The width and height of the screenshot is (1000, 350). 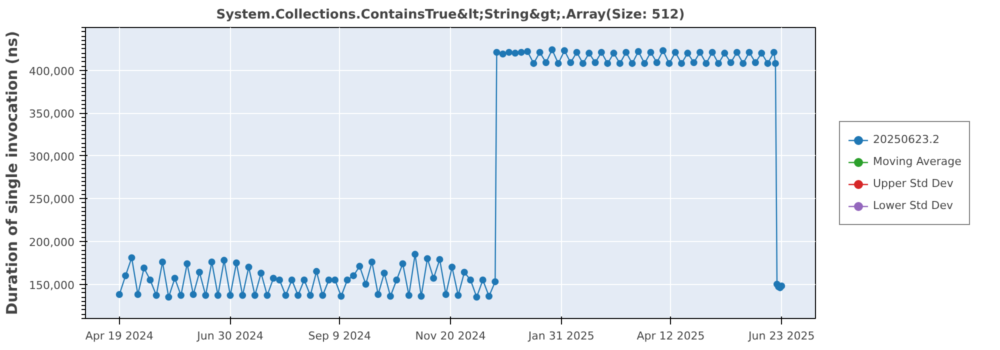 I want to click on x-tick-label: Sep 9 2024, so click(x=339, y=336).